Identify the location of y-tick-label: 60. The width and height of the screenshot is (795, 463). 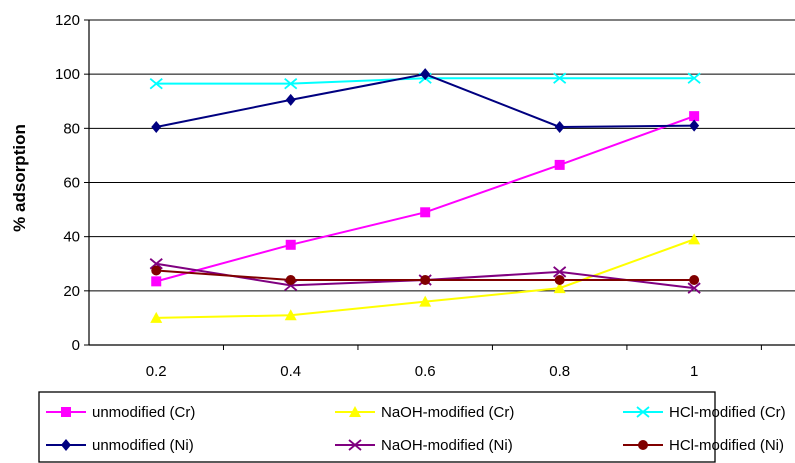
(71, 183).